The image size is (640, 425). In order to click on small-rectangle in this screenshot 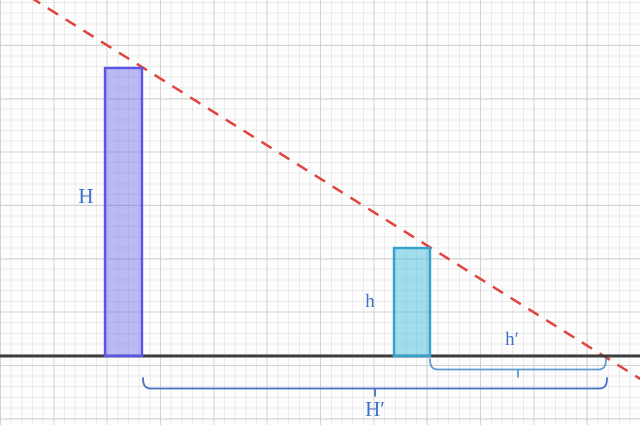, I will do `click(412, 302)`.